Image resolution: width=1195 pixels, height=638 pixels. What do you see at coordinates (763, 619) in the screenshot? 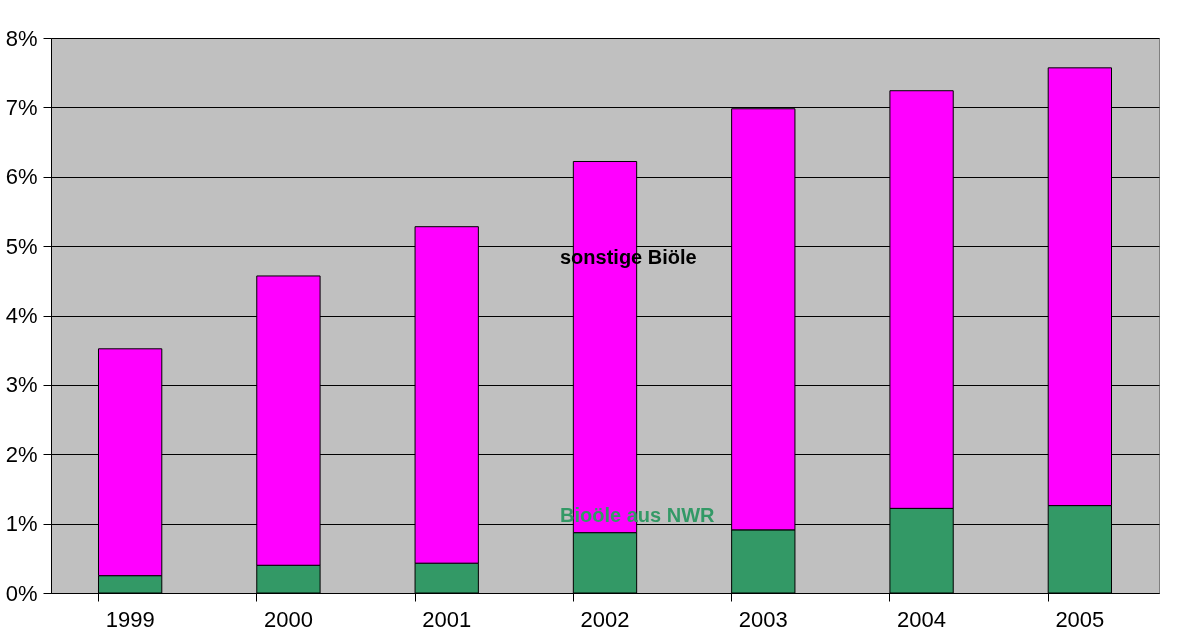
I see `x-tick-label: 2003` at bounding box center [763, 619].